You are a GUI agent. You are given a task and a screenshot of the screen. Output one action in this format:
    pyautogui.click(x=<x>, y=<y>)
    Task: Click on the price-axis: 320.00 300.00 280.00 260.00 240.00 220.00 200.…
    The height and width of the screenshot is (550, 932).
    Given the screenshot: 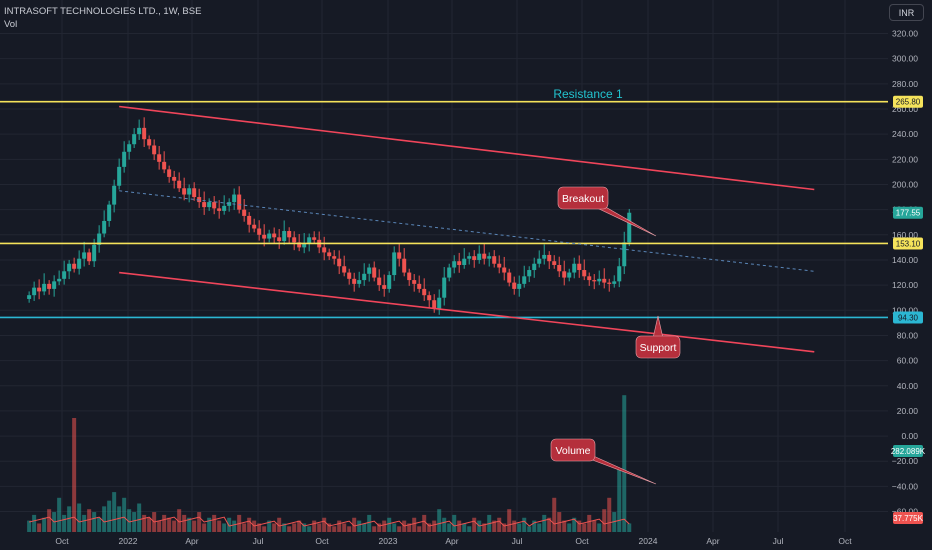 What is the action you would take?
    pyautogui.click(x=910, y=275)
    